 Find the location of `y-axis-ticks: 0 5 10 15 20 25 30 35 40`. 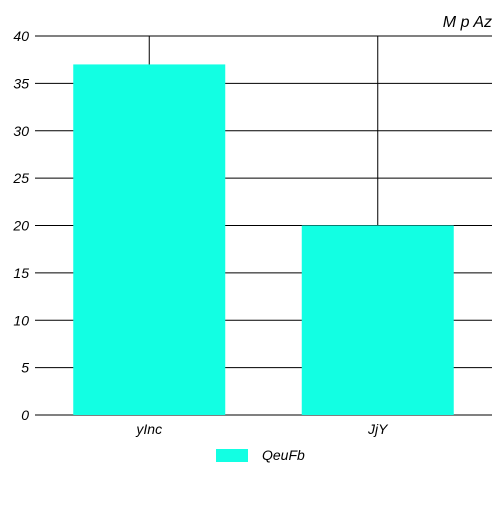

y-axis-ticks: 0 5 10 15 20 25 30 35 40 is located at coordinates (20, 225).